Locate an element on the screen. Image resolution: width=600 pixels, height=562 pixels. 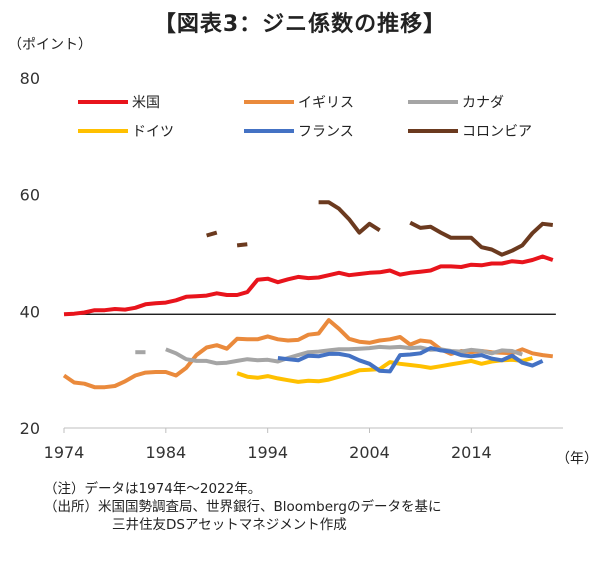
legend-item: イギリス is located at coordinates (299, 103).